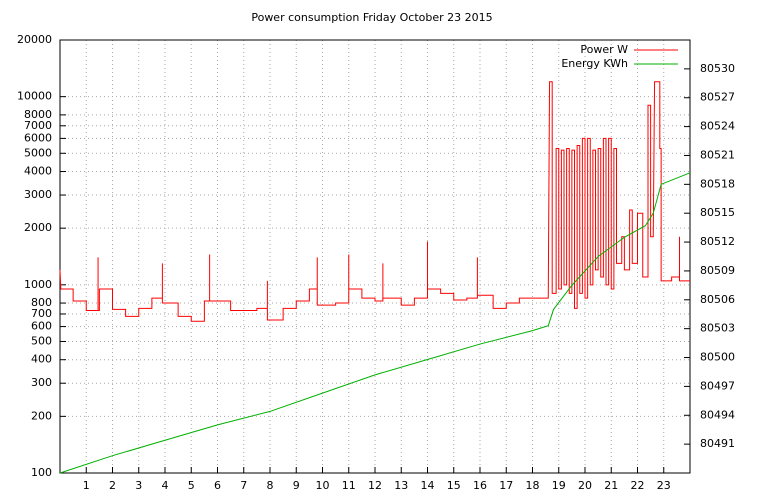 The height and width of the screenshot is (500, 768). I want to click on x-tick-label: 16, so click(480, 485).